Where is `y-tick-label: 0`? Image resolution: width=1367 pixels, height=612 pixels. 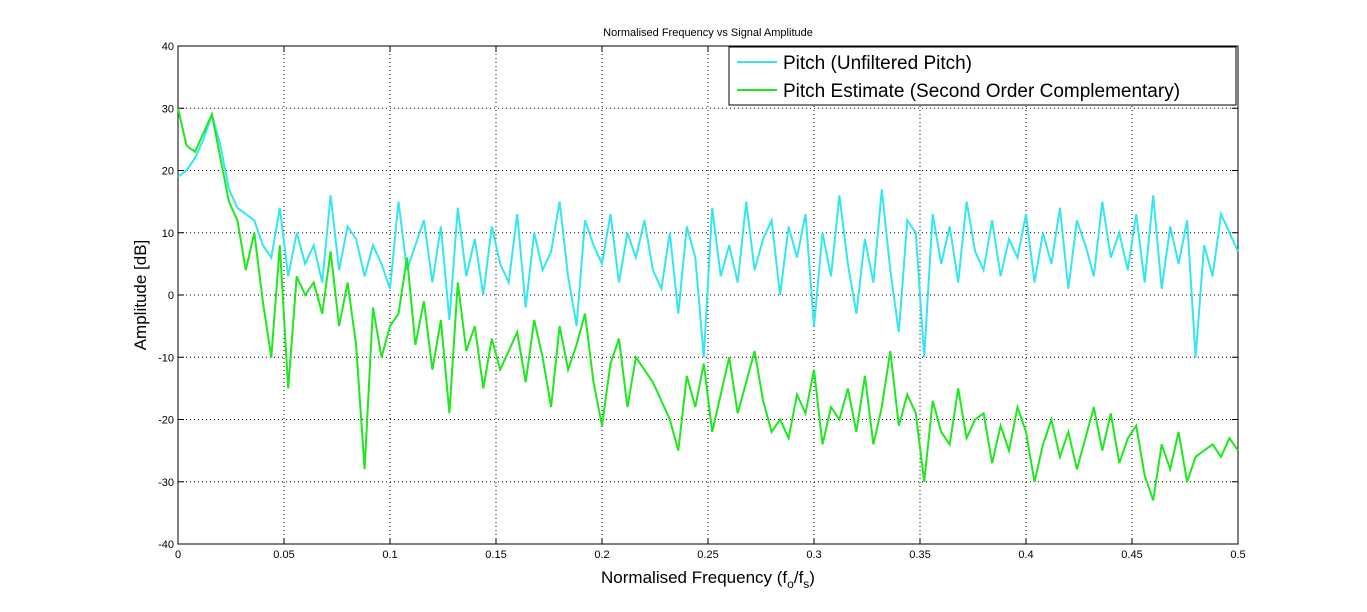 y-tick-label: 0 is located at coordinates (171, 296).